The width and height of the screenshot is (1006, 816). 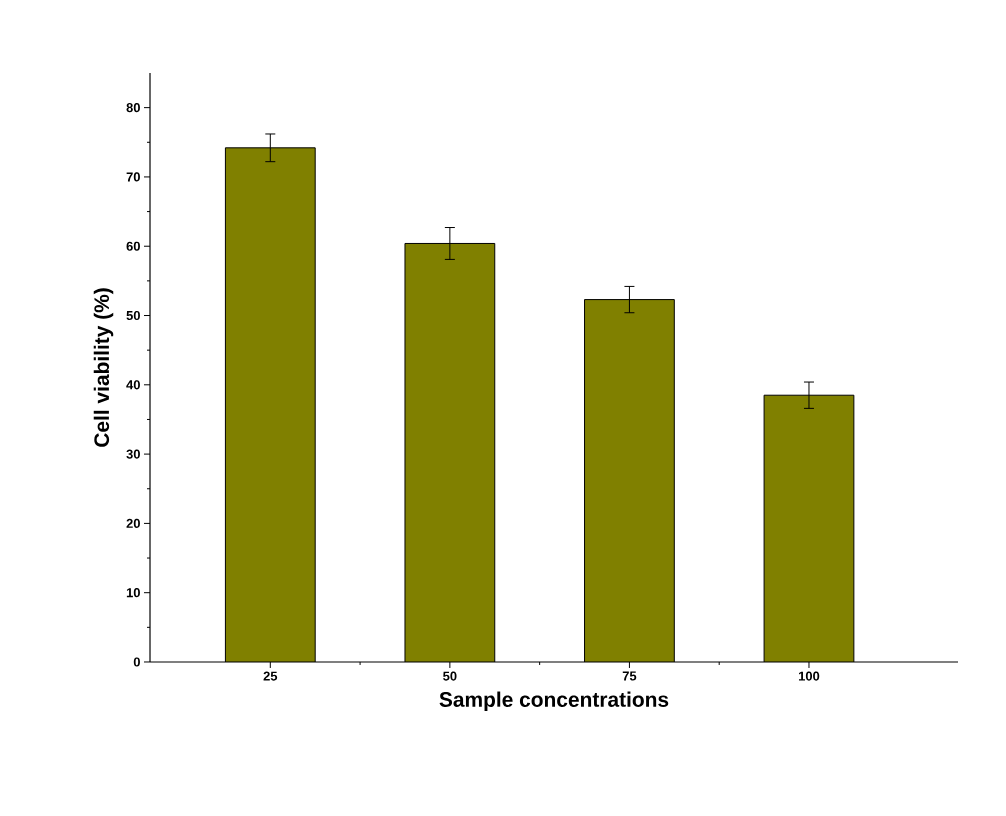 What do you see at coordinates (133, 177) in the screenshot?
I see `y-tick-label: 70` at bounding box center [133, 177].